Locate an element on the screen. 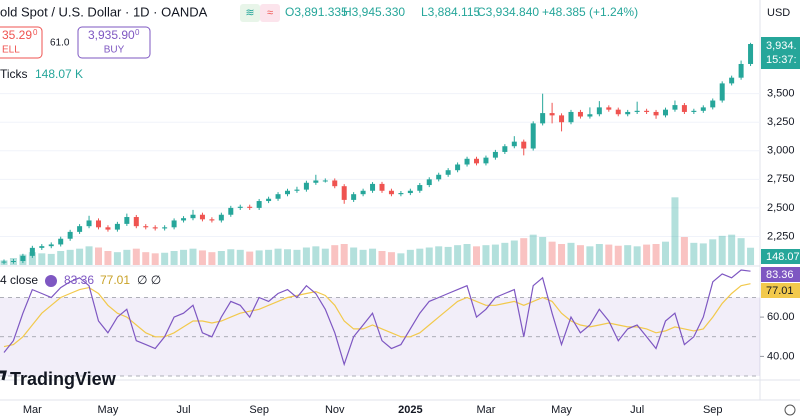 The height and width of the screenshot is (420, 800). last-price-label: 3,934. is located at coordinates (781, 46).